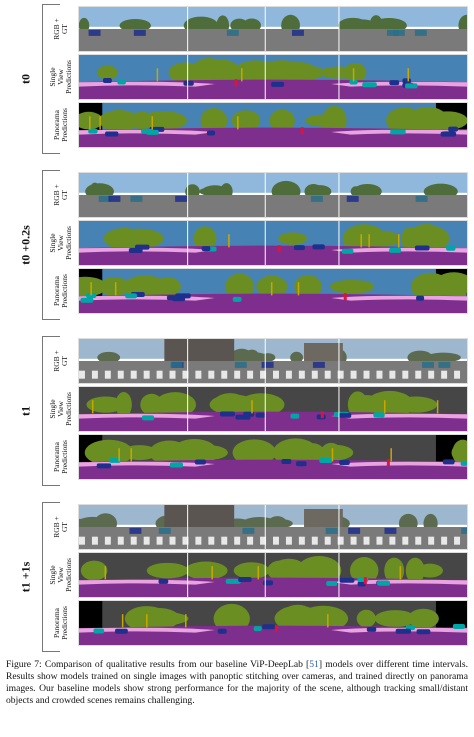 This screenshot has height=737, width=474. What do you see at coordinates (314, 664) in the screenshot?
I see `caption-citation-link: 51` at bounding box center [314, 664].